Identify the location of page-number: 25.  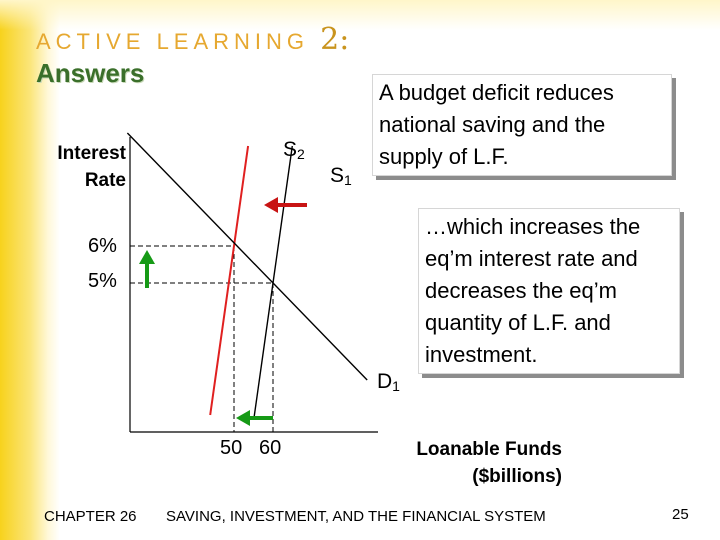
(680, 514).